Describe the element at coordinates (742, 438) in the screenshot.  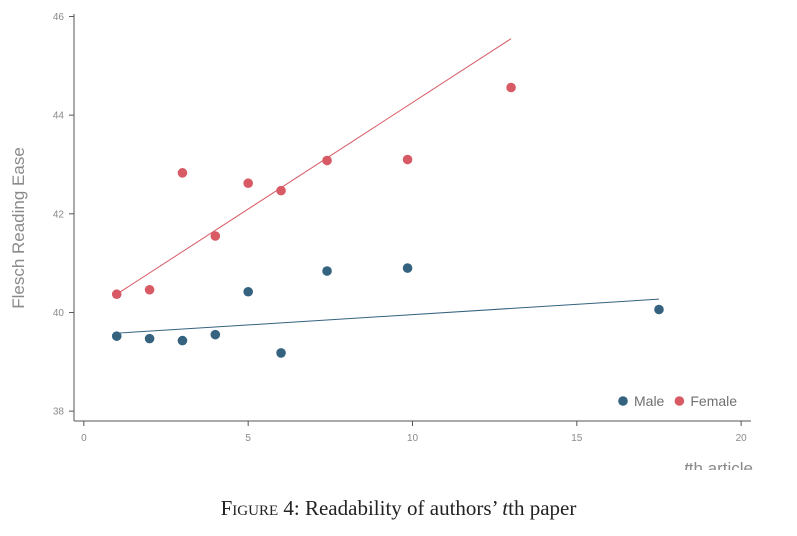
I see `x-tick-label: 20` at that location.